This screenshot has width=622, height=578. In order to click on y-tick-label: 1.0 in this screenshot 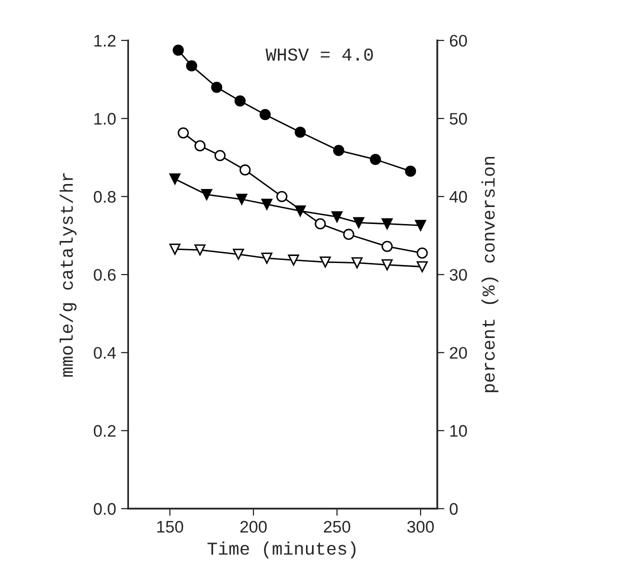, I will do `click(105, 118)`.